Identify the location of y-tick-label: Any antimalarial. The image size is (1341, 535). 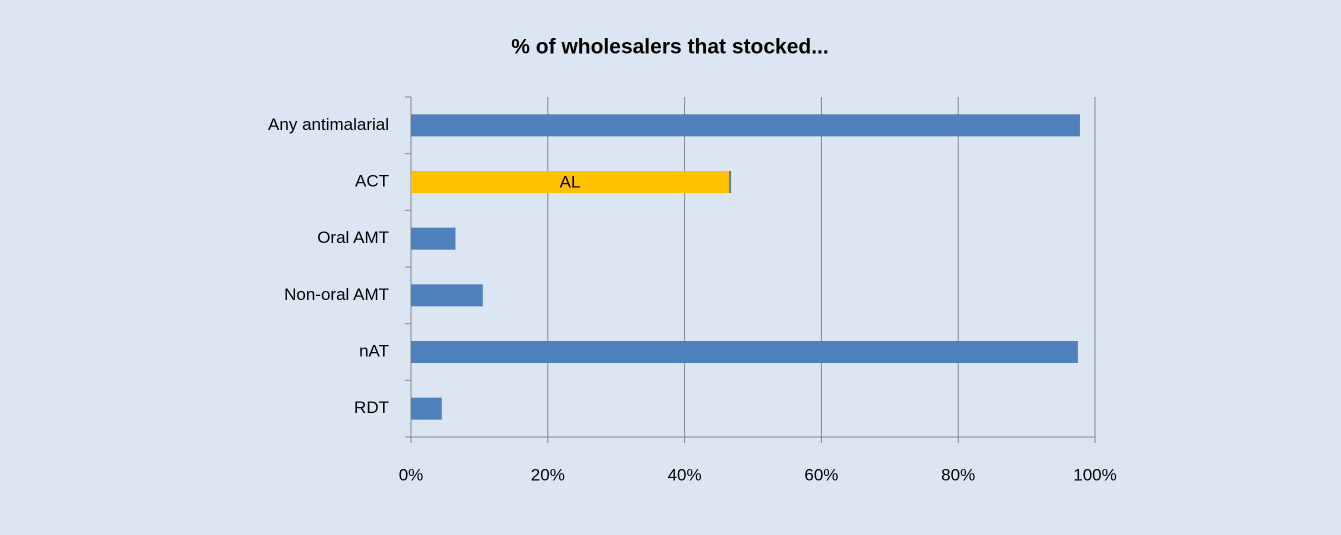
(328, 124).